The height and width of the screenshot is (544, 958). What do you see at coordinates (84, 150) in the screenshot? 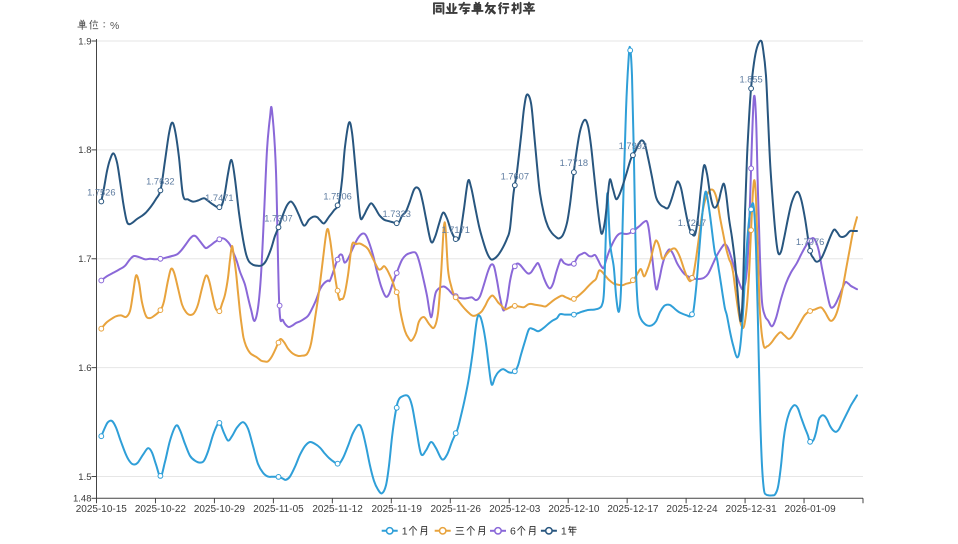
I see `svg-text: 1.8` at bounding box center [84, 150].